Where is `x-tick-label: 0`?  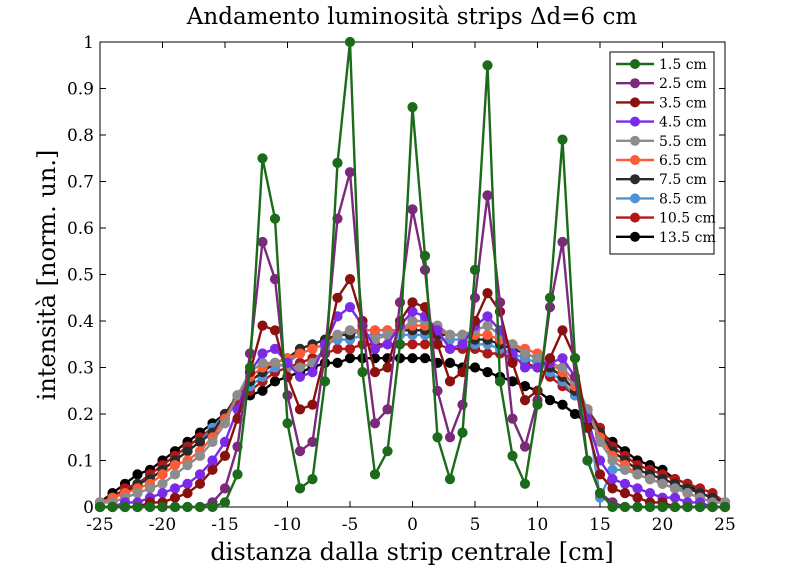 x-tick-label: 0 is located at coordinates (412, 525).